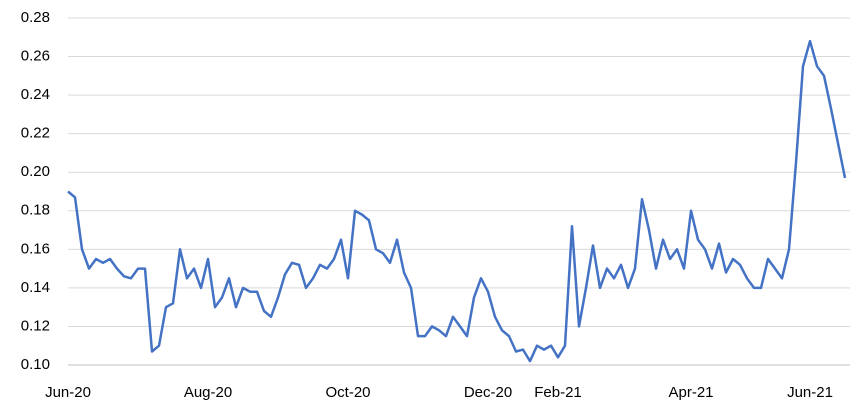 Image resolution: width=854 pixels, height=409 pixels. Describe the element at coordinates (35, 210) in the screenshot. I see `y-tick-label: 0.18` at that location.